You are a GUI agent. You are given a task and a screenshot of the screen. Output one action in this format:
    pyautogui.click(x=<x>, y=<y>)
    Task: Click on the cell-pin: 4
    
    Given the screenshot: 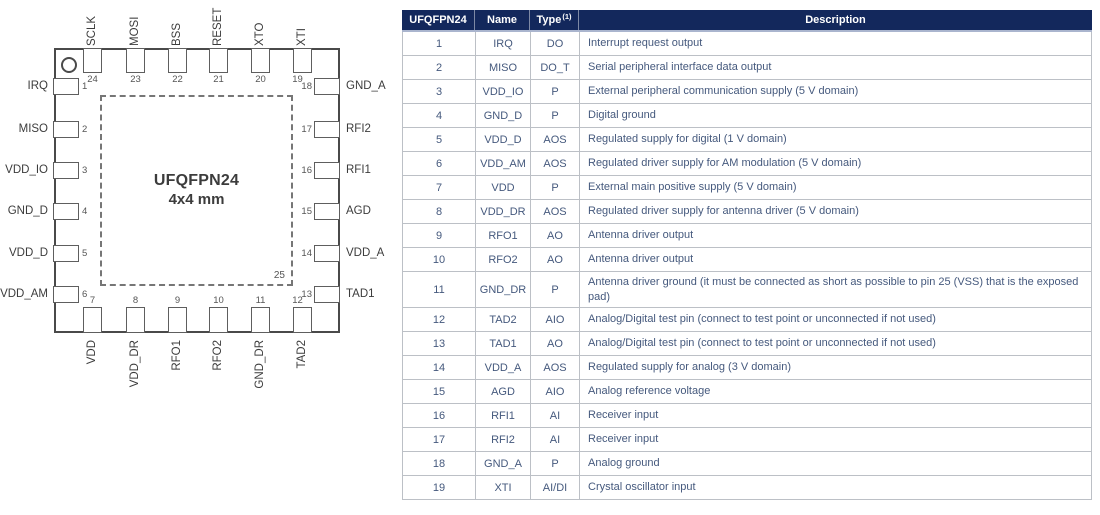 What is the action you would take?
    pyautogui.click(x=439, y=115)
    